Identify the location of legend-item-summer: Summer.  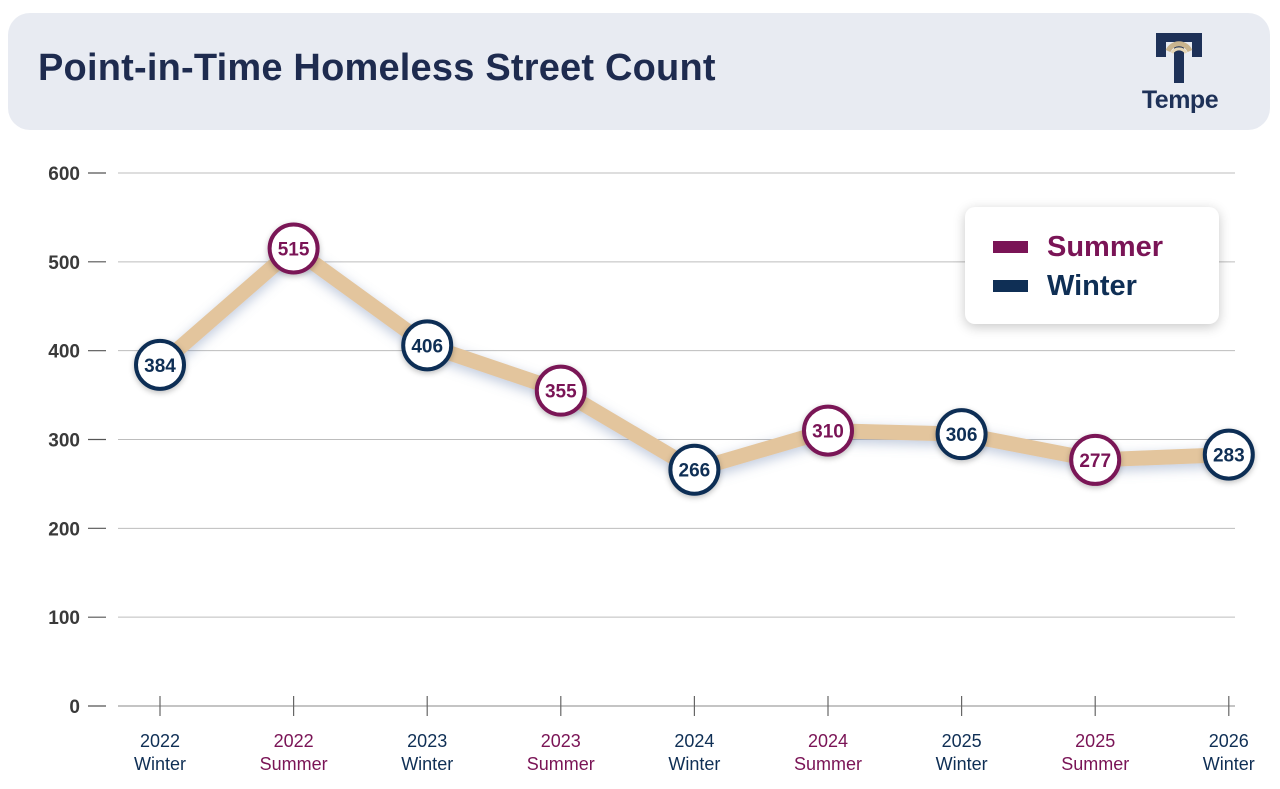
(1078, 247).